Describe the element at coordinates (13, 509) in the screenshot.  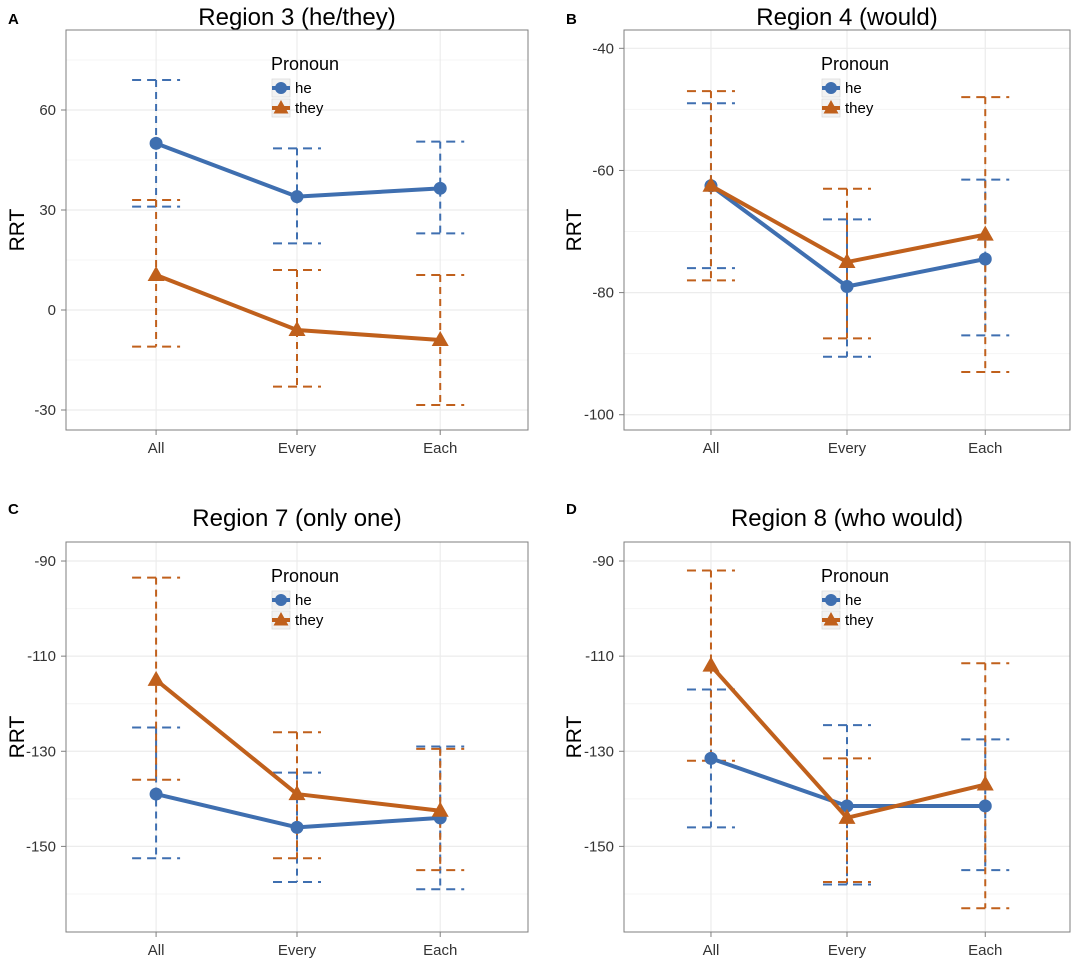
I see `panel-letter: C` at that location.